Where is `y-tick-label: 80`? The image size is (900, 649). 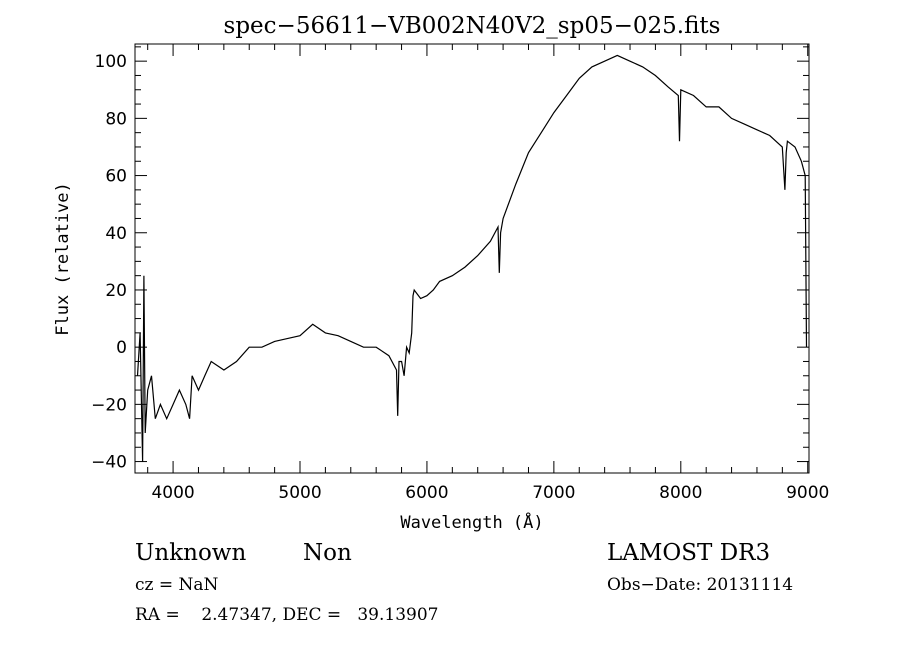 y-tick-label: 80 is located at coordinates (116, 119).